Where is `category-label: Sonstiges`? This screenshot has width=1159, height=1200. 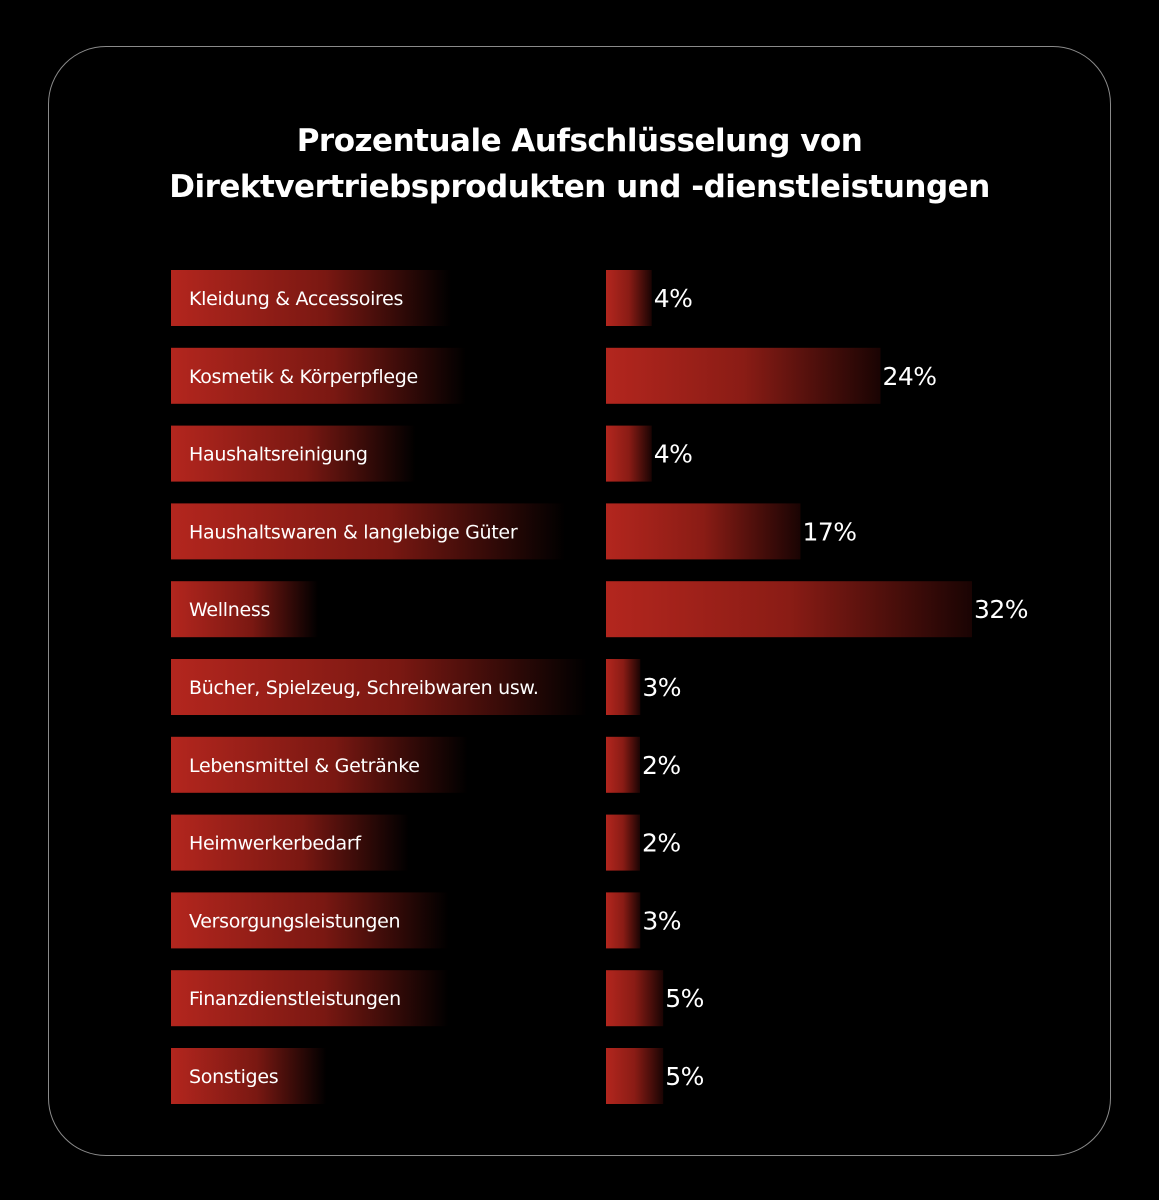
category-label: Sonstiges is located at coordinates (233, 1077).